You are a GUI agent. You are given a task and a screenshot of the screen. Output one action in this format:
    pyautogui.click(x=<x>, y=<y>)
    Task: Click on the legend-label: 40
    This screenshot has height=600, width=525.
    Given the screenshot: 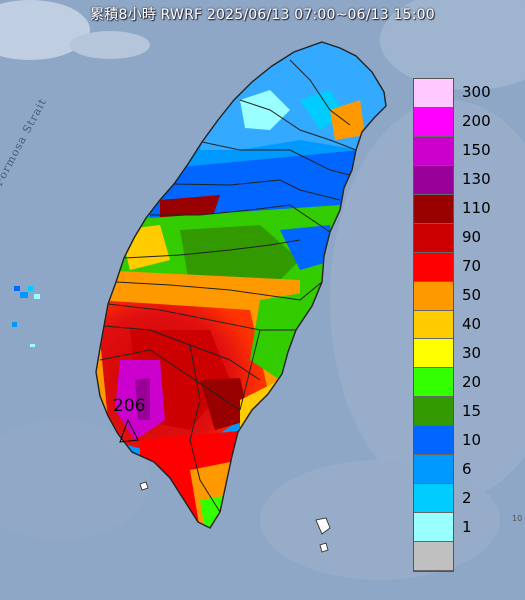 What is the action you would take?
    pyautogui.click(x=472, y=324)
    